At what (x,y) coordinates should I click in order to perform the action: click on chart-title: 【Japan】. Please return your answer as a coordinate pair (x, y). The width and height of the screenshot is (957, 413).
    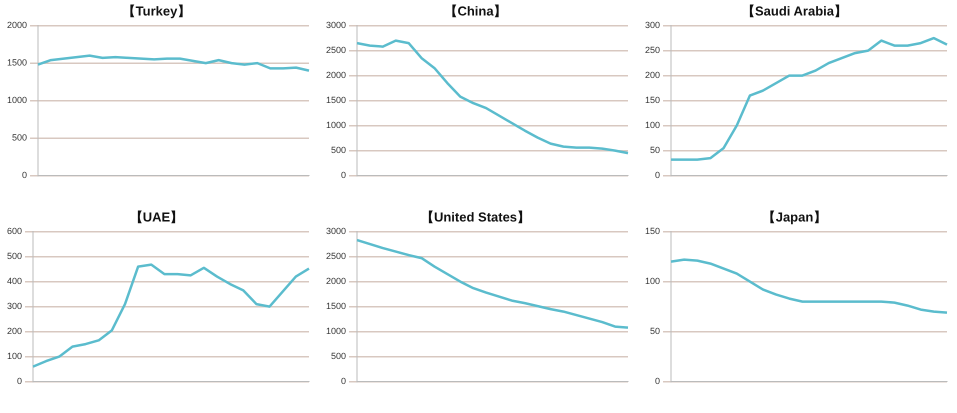
    Looking at the image, I should click on (794, 216).